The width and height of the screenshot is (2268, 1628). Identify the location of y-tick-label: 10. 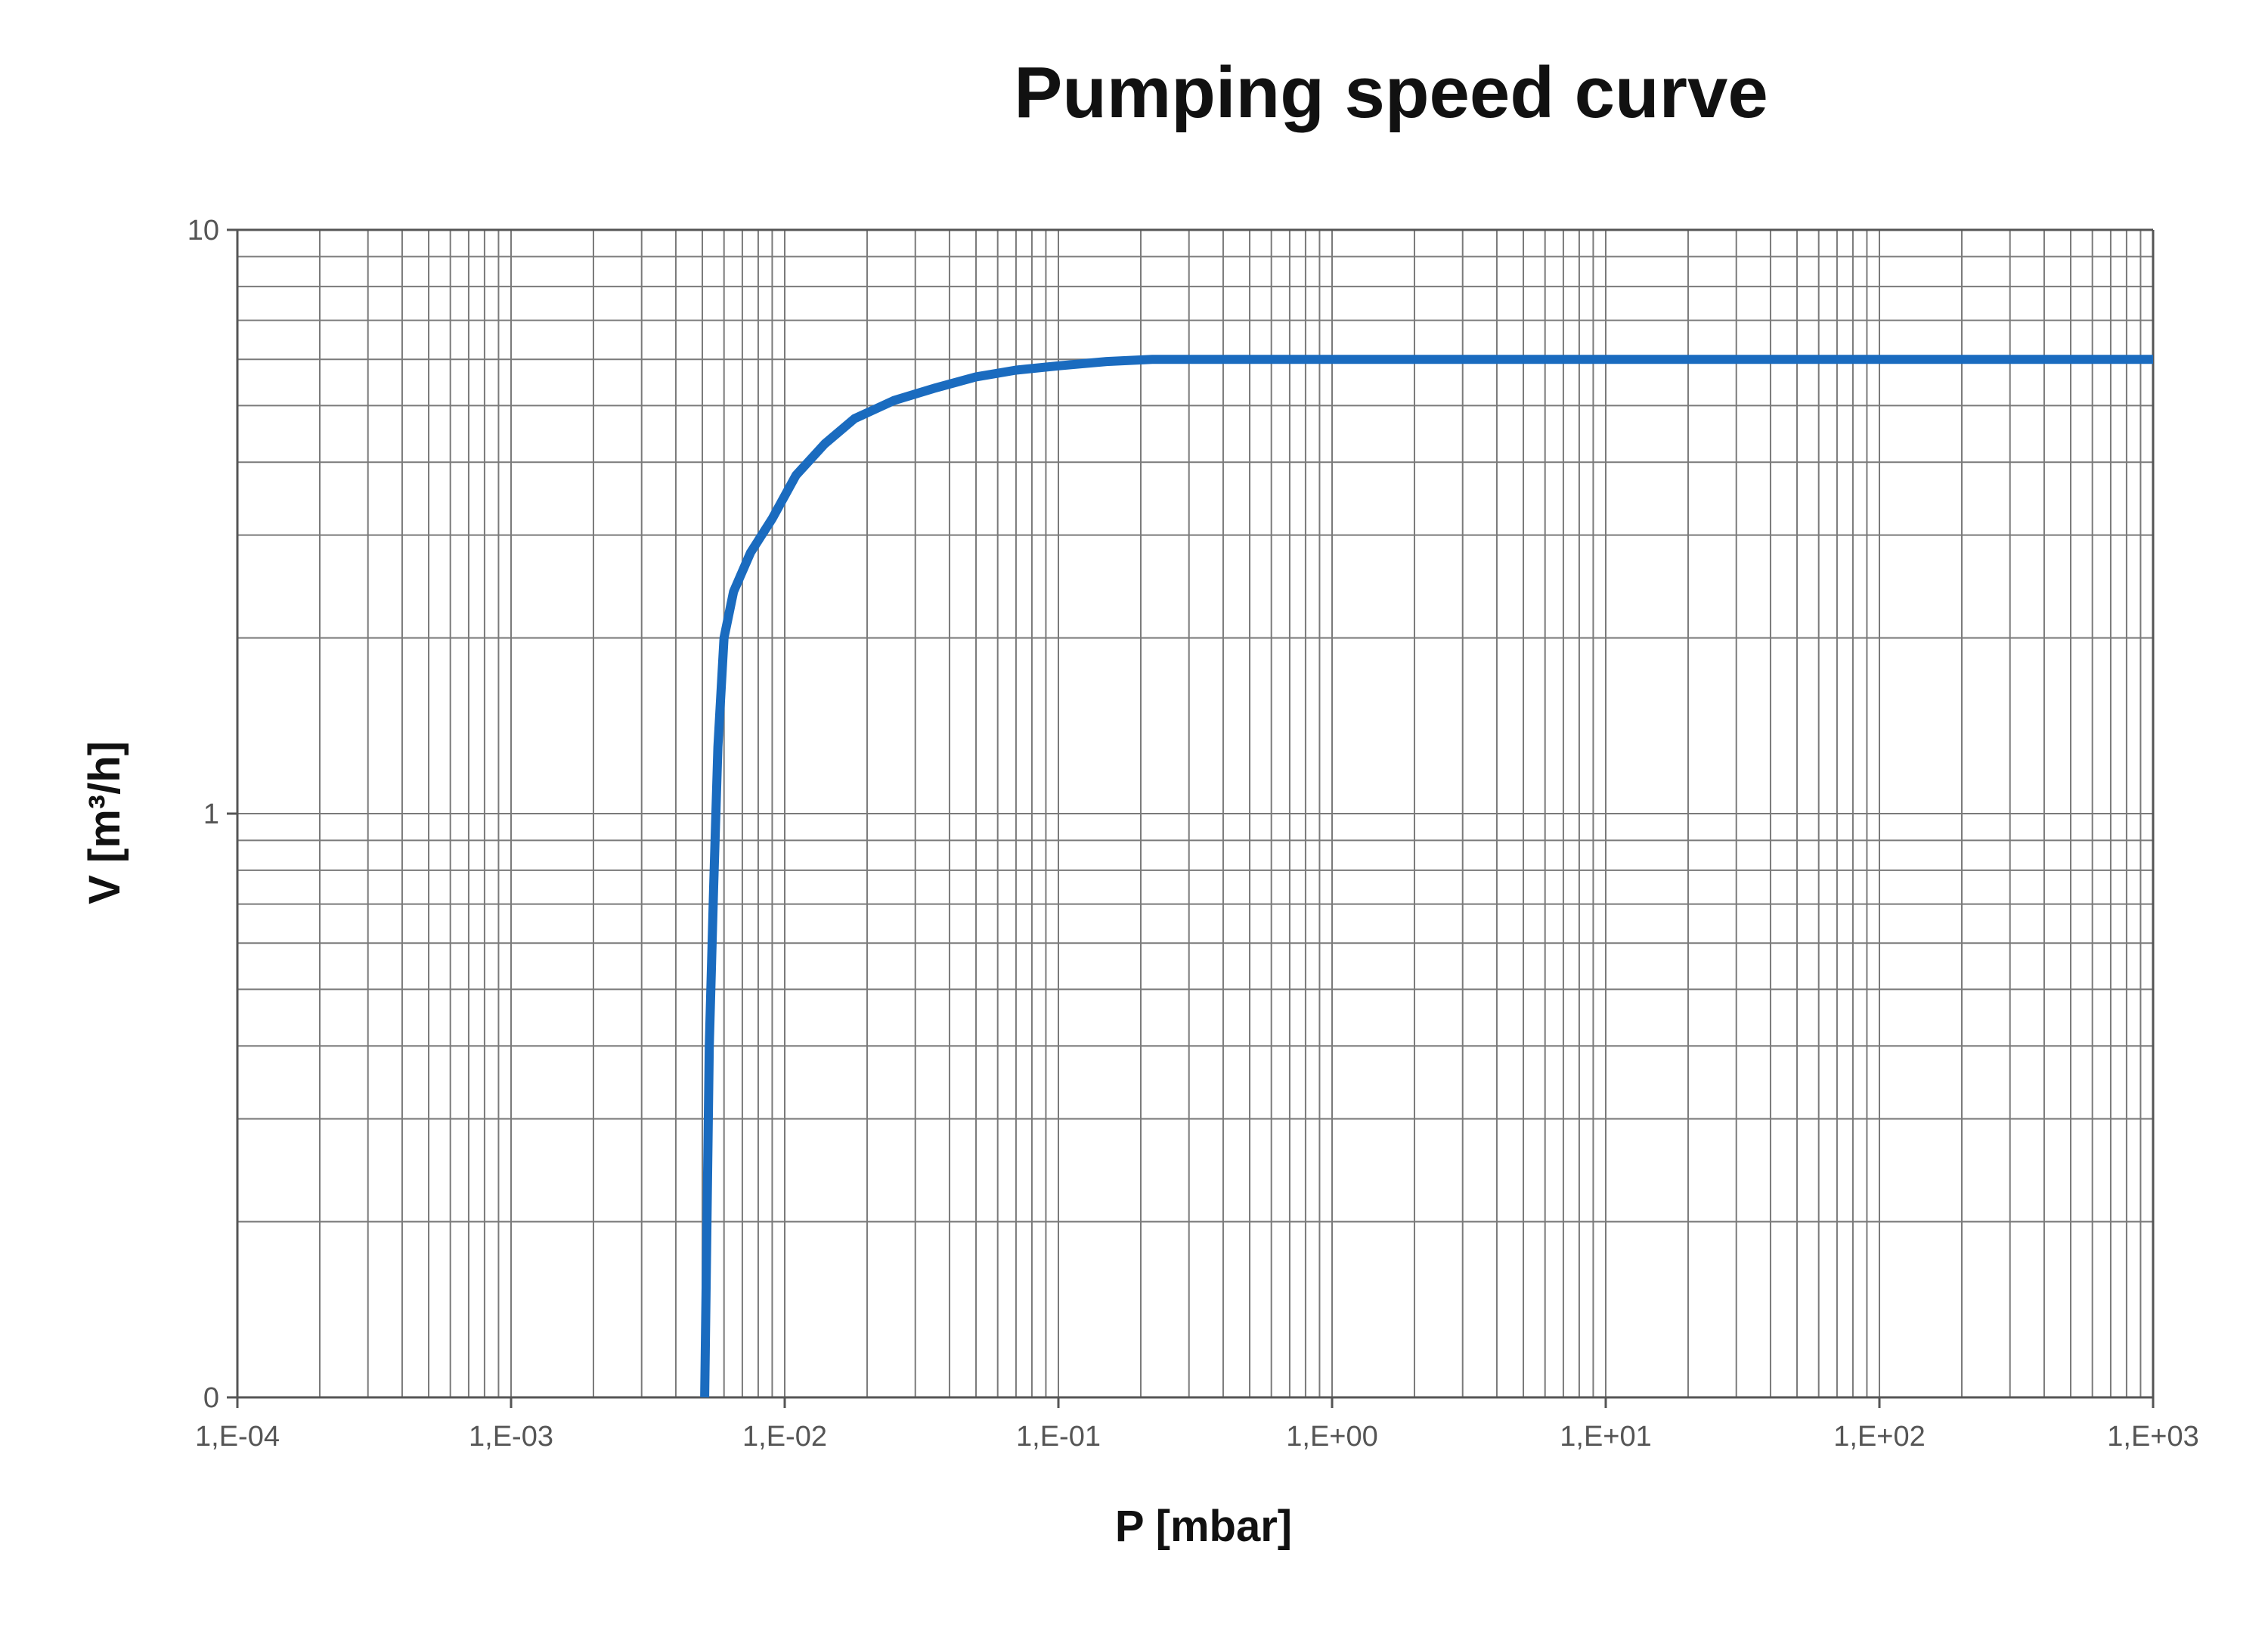
(203, 231).